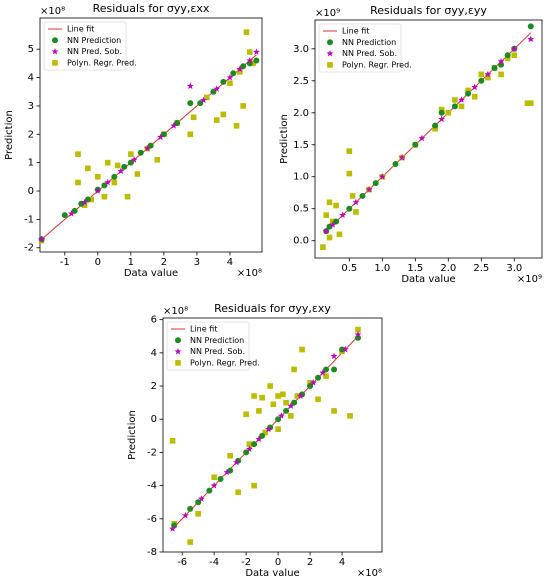  What do you see at coordinates (301, 81) in the screenshot?
I see `y-tick-label: 2.5` at bounding box center [301, 81].